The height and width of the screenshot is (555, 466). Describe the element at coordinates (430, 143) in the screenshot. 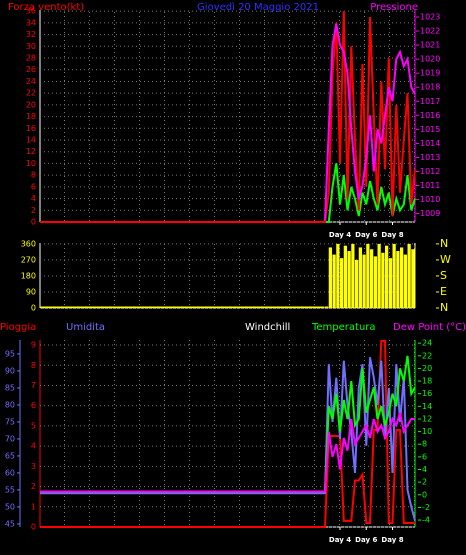

I see `tick-label: 1014` at that location.